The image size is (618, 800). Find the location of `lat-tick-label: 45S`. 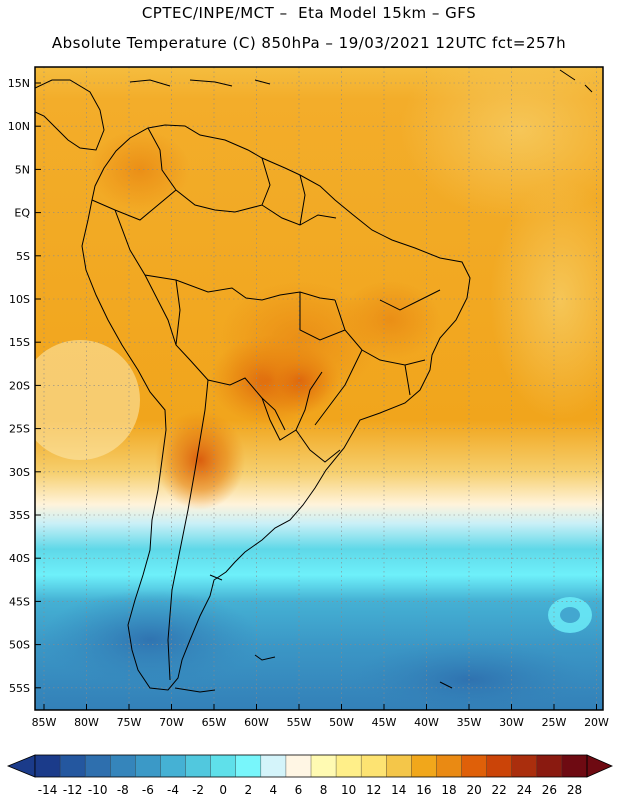

lat-tick-label: 45S is located at coordinates (19, 601).